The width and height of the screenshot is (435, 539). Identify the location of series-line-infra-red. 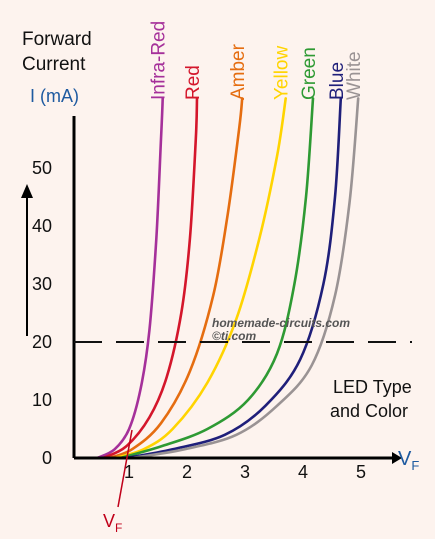
(129, 278).